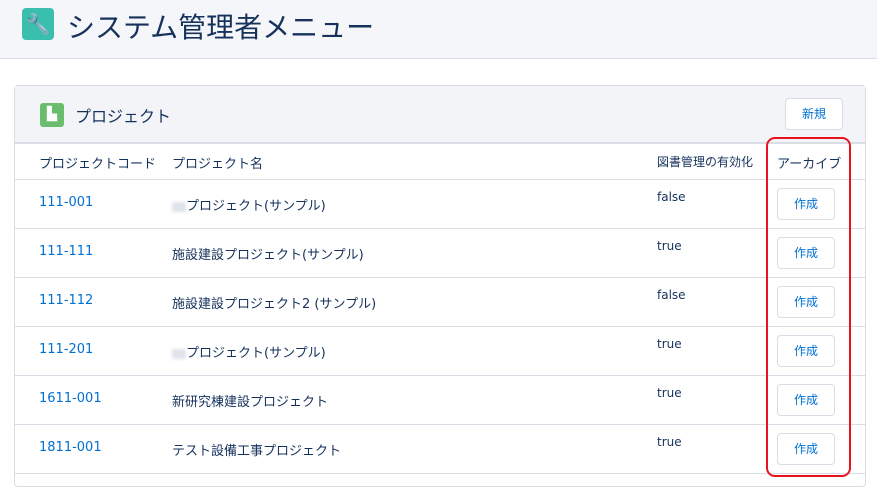 Image resolution: width=877 pixels, height=487 pixels. Describe the element at coordinates (440, 351) in the screenshot. I see `table-row: 111-201 プロジェクト(サンプル) true 作成` at that location.